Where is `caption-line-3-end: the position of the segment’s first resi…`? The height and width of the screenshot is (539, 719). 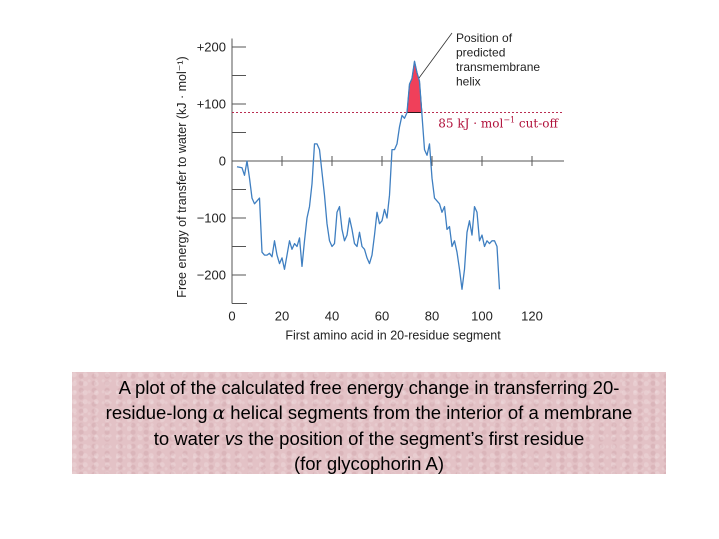
caption-line-3-end: the position of the segment’s first resi… is located at coordinates (414, 438).